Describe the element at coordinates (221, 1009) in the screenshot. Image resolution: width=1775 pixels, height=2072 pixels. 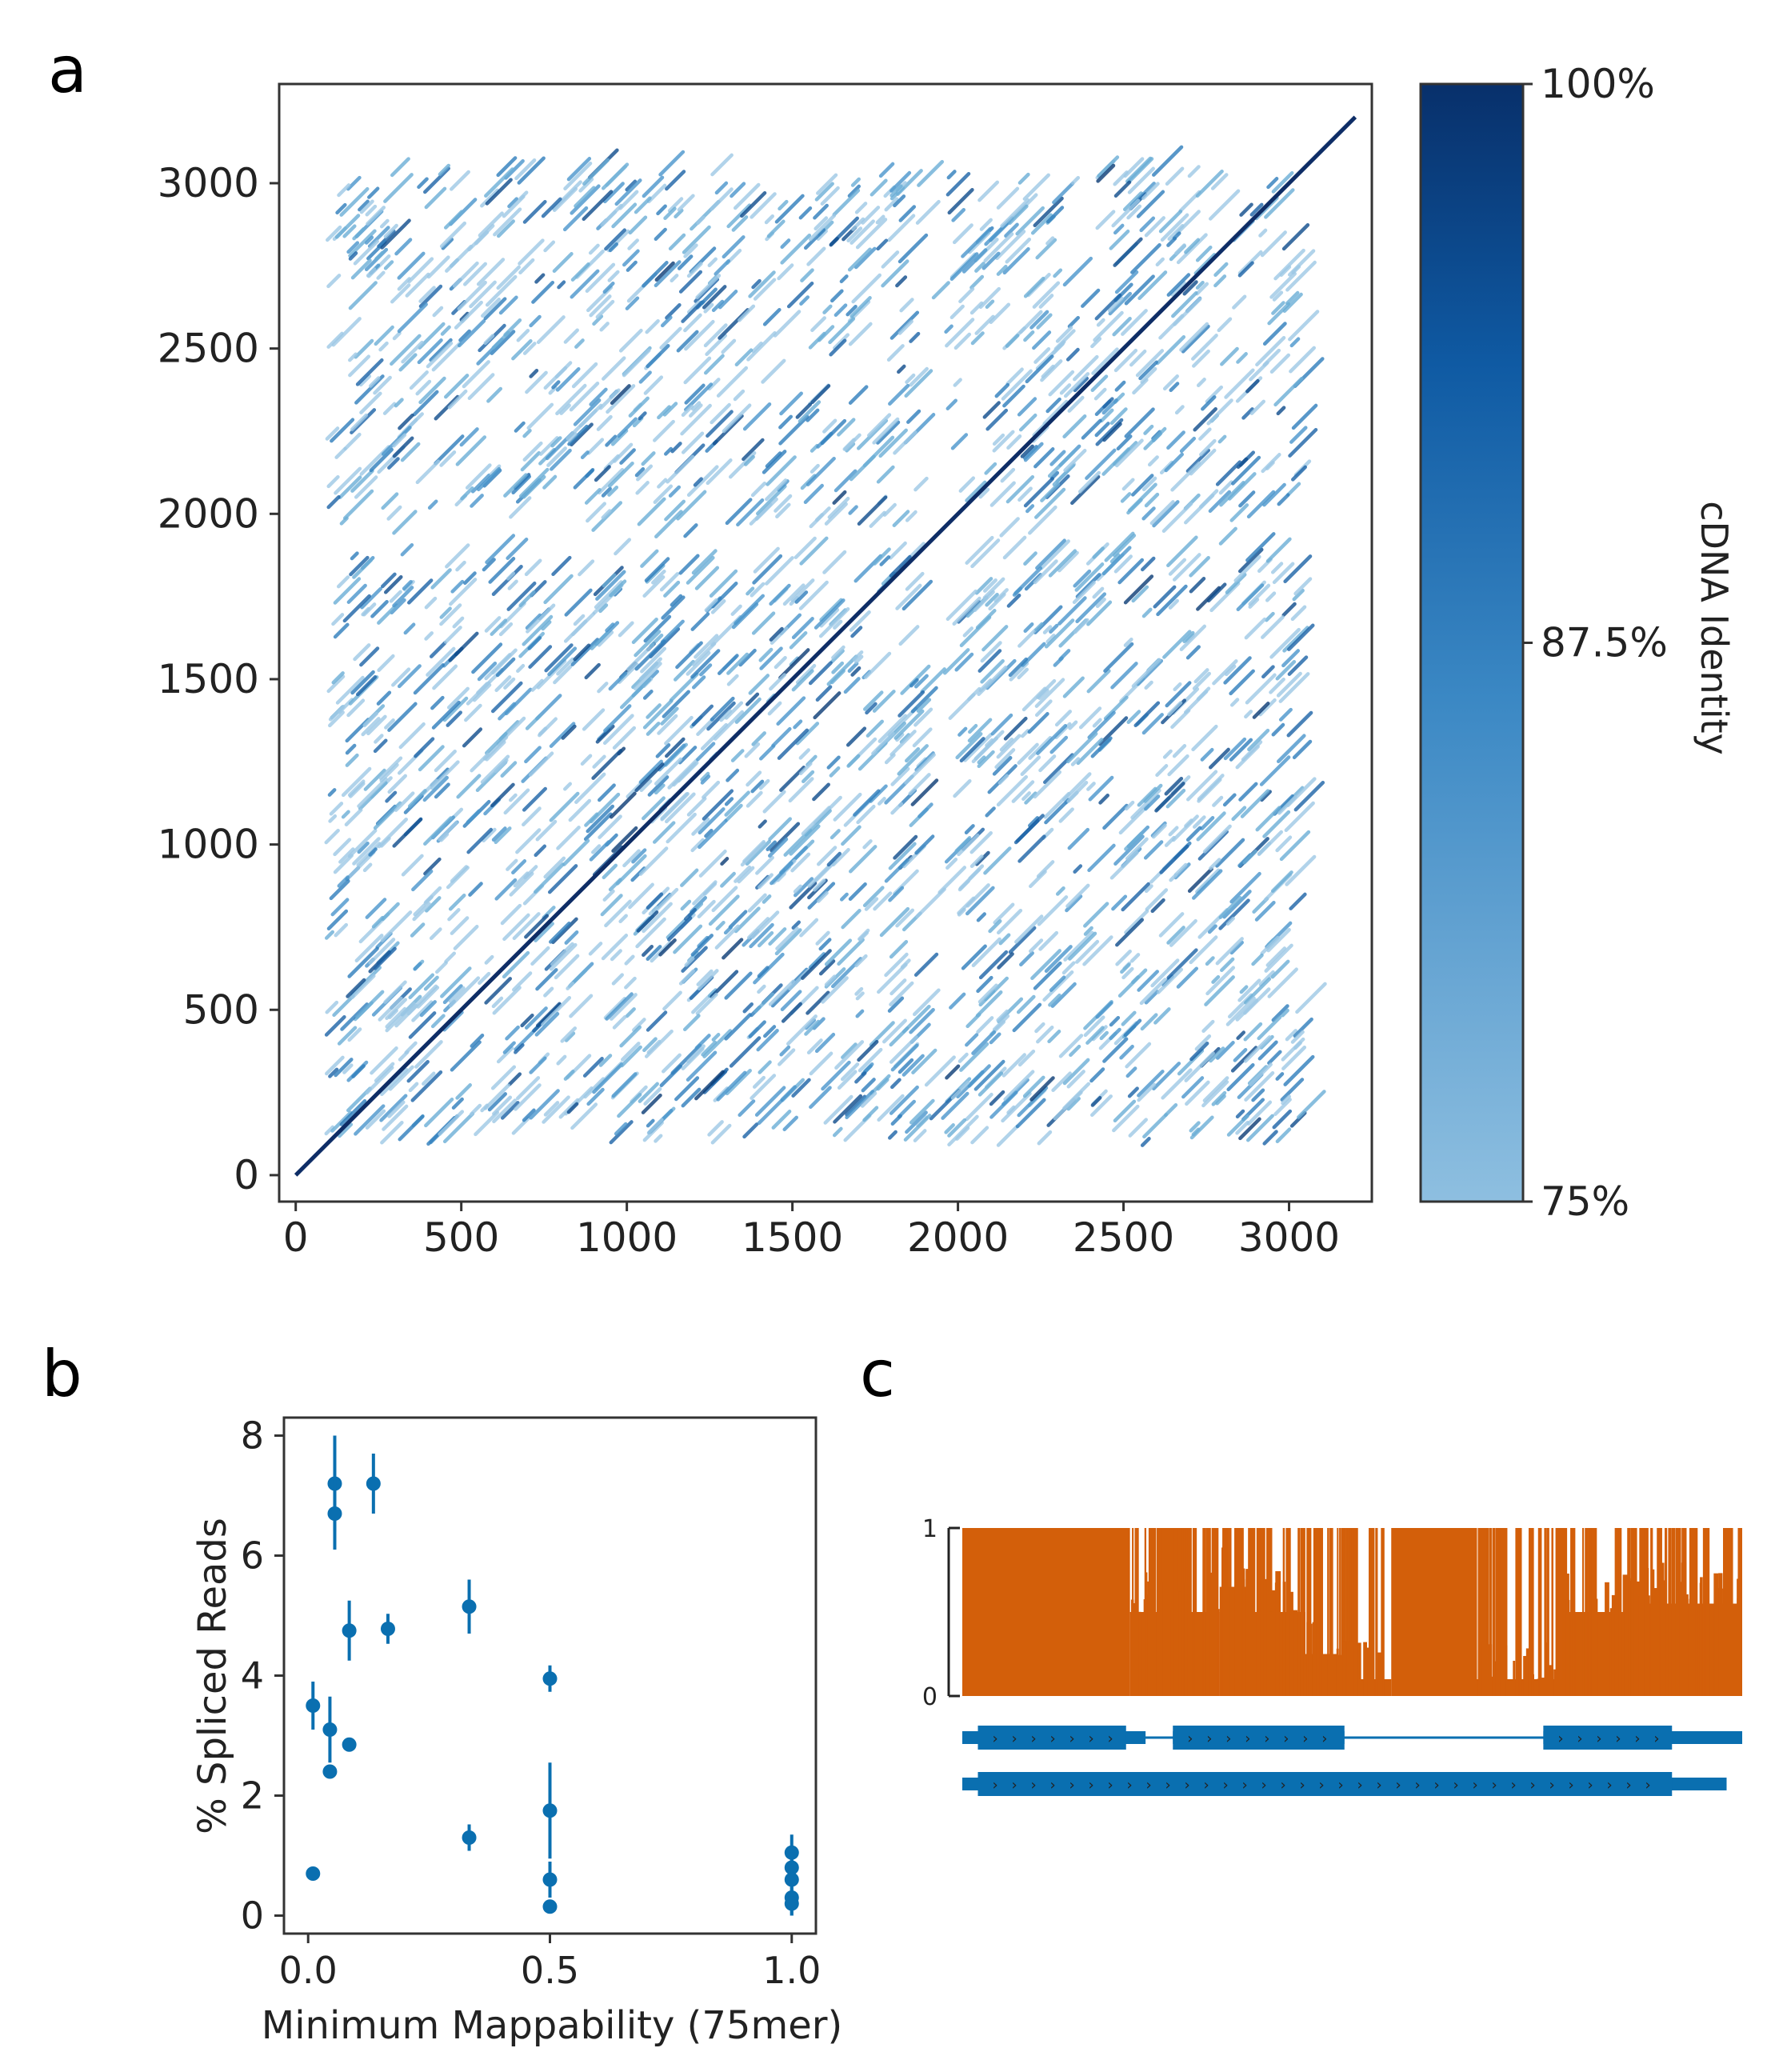
I see `y-tick-label-a: 500` at that location.